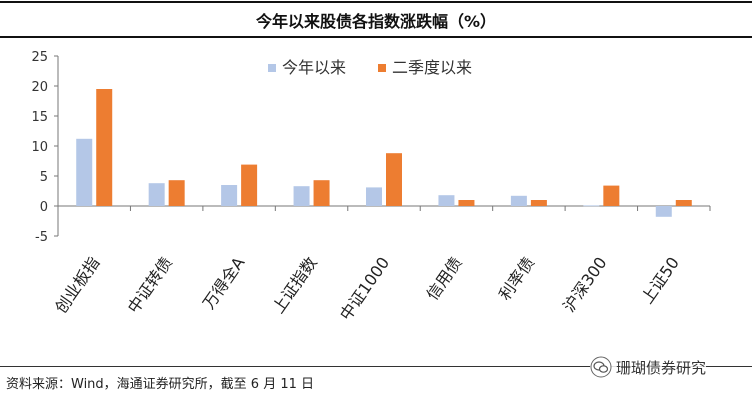 This screenshot has height=402, width=752. I want to click on chart-title: 今年以来股债各指数涨跌幅（%）, so click(376, 21).